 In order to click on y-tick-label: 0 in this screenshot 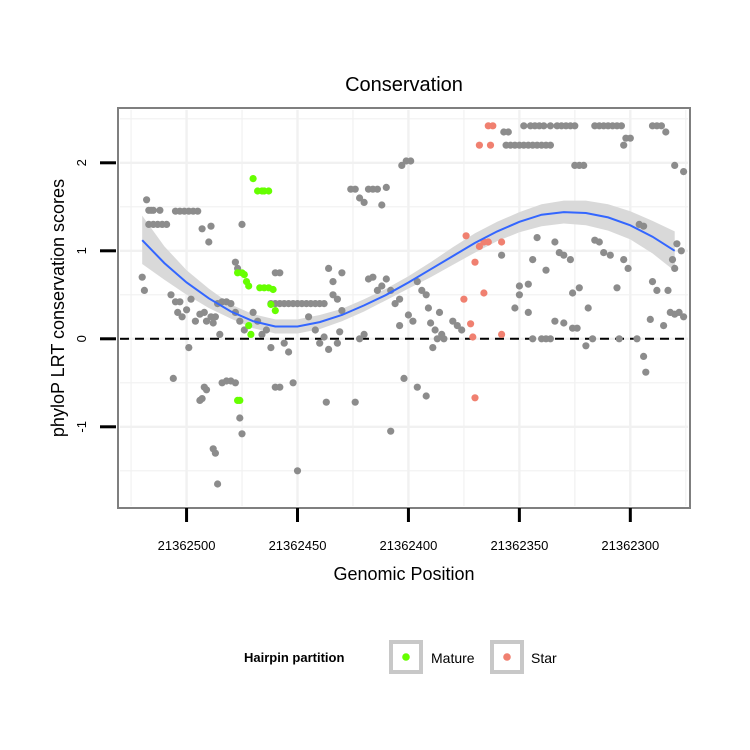, I will do `click(81, 338)`.